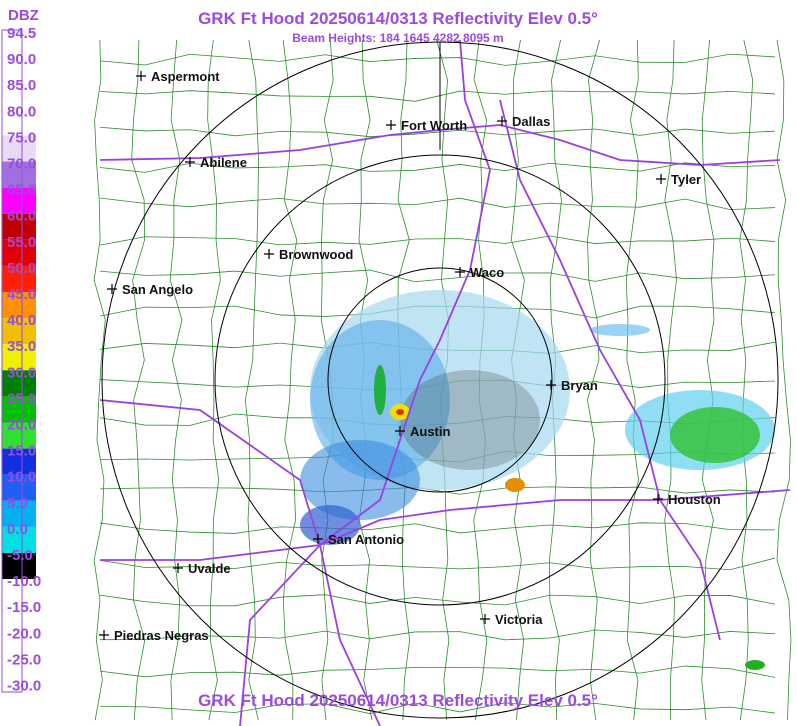 The image size is (797, 726). What do you see at coordinates (157, 289) in the screenshot?
I see `city-label: San Angelo` at bounding box center [157, 289].